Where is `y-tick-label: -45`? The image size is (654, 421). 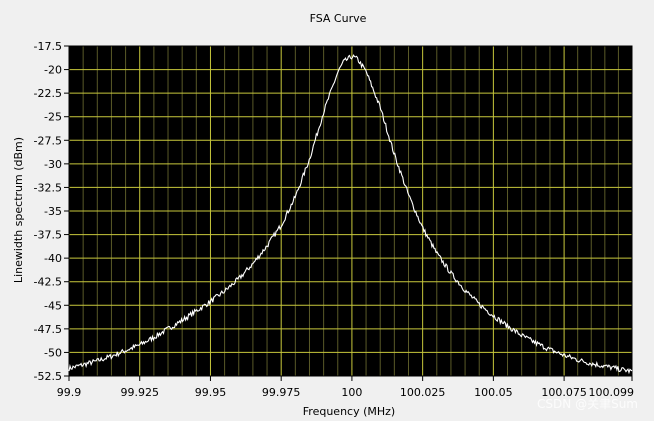
y-tick-label: -45 is located at coordinates (53, 305).